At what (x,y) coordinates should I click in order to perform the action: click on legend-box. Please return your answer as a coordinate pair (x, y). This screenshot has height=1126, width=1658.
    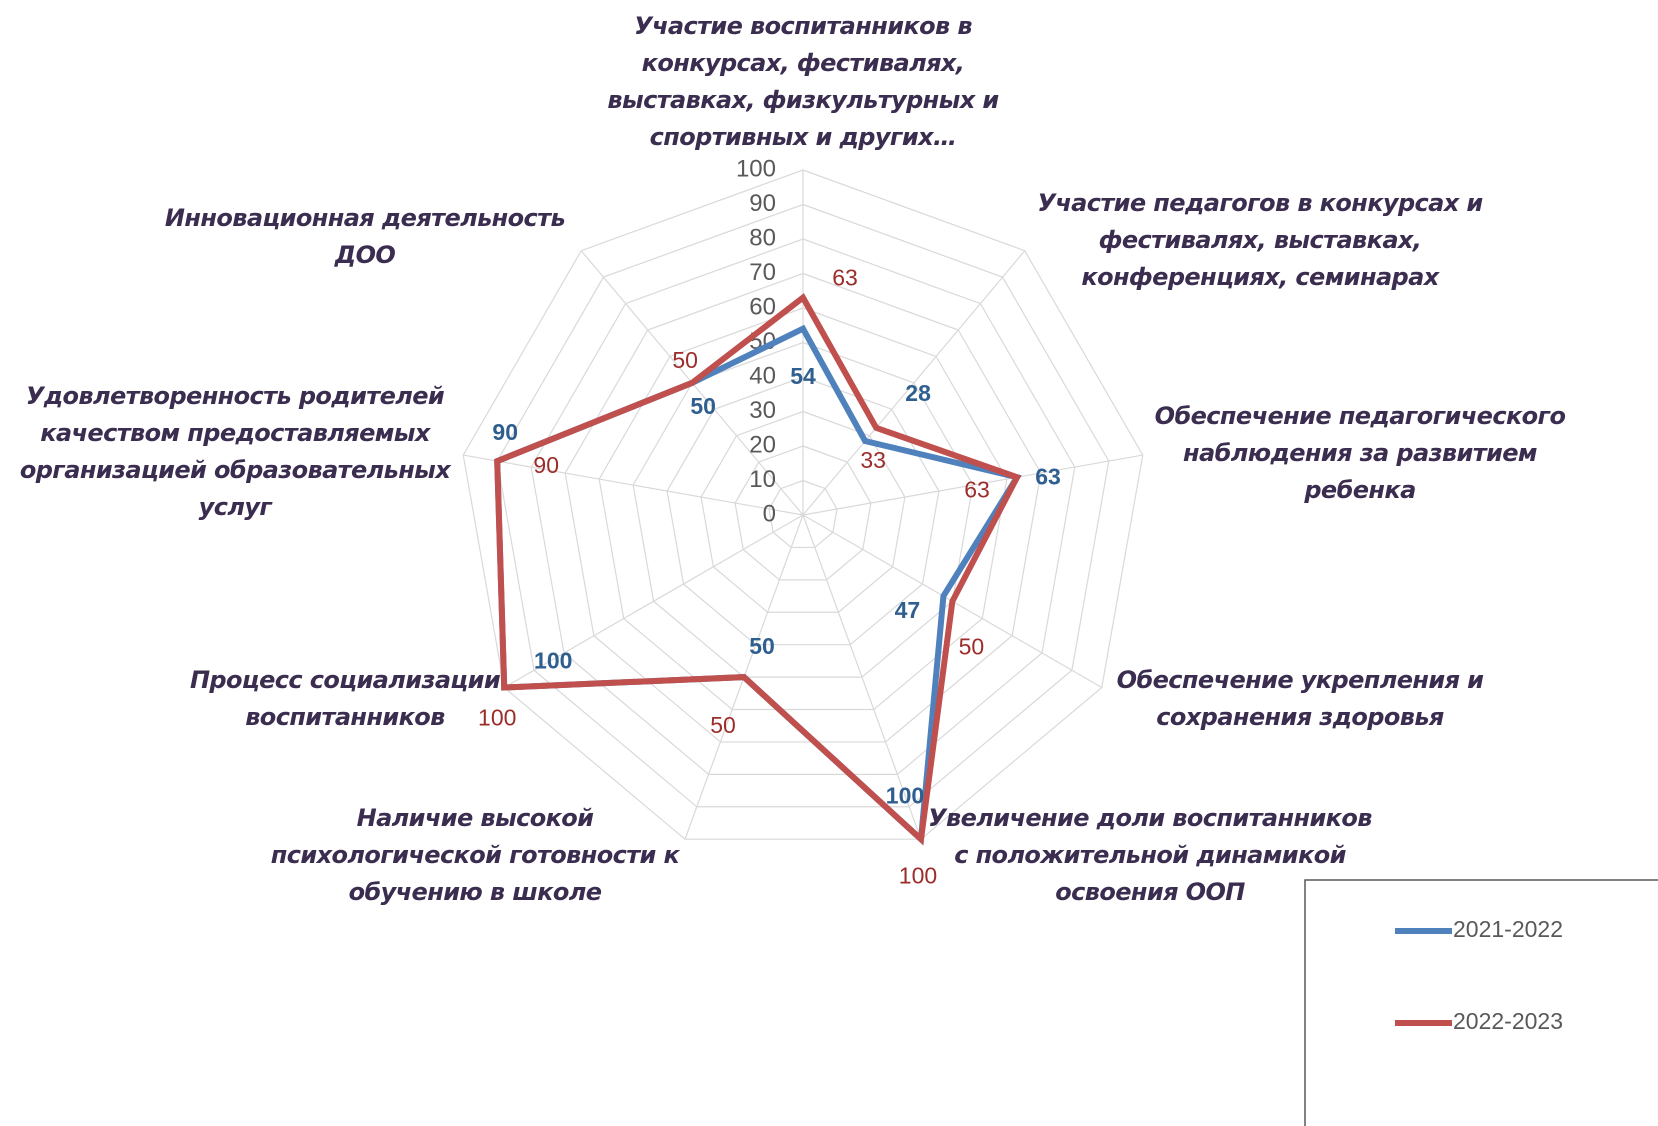
    Looking at the image, I should click on (1481, 1002).